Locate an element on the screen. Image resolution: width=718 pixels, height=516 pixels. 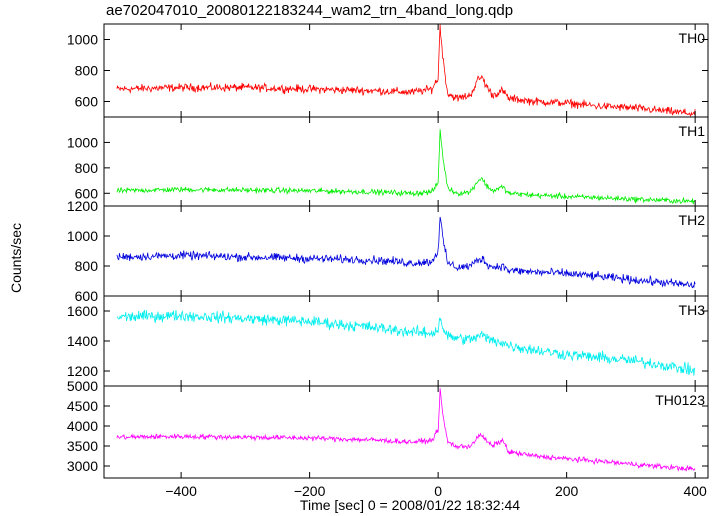
series-line-th2 is located at coordinates (406, 252).